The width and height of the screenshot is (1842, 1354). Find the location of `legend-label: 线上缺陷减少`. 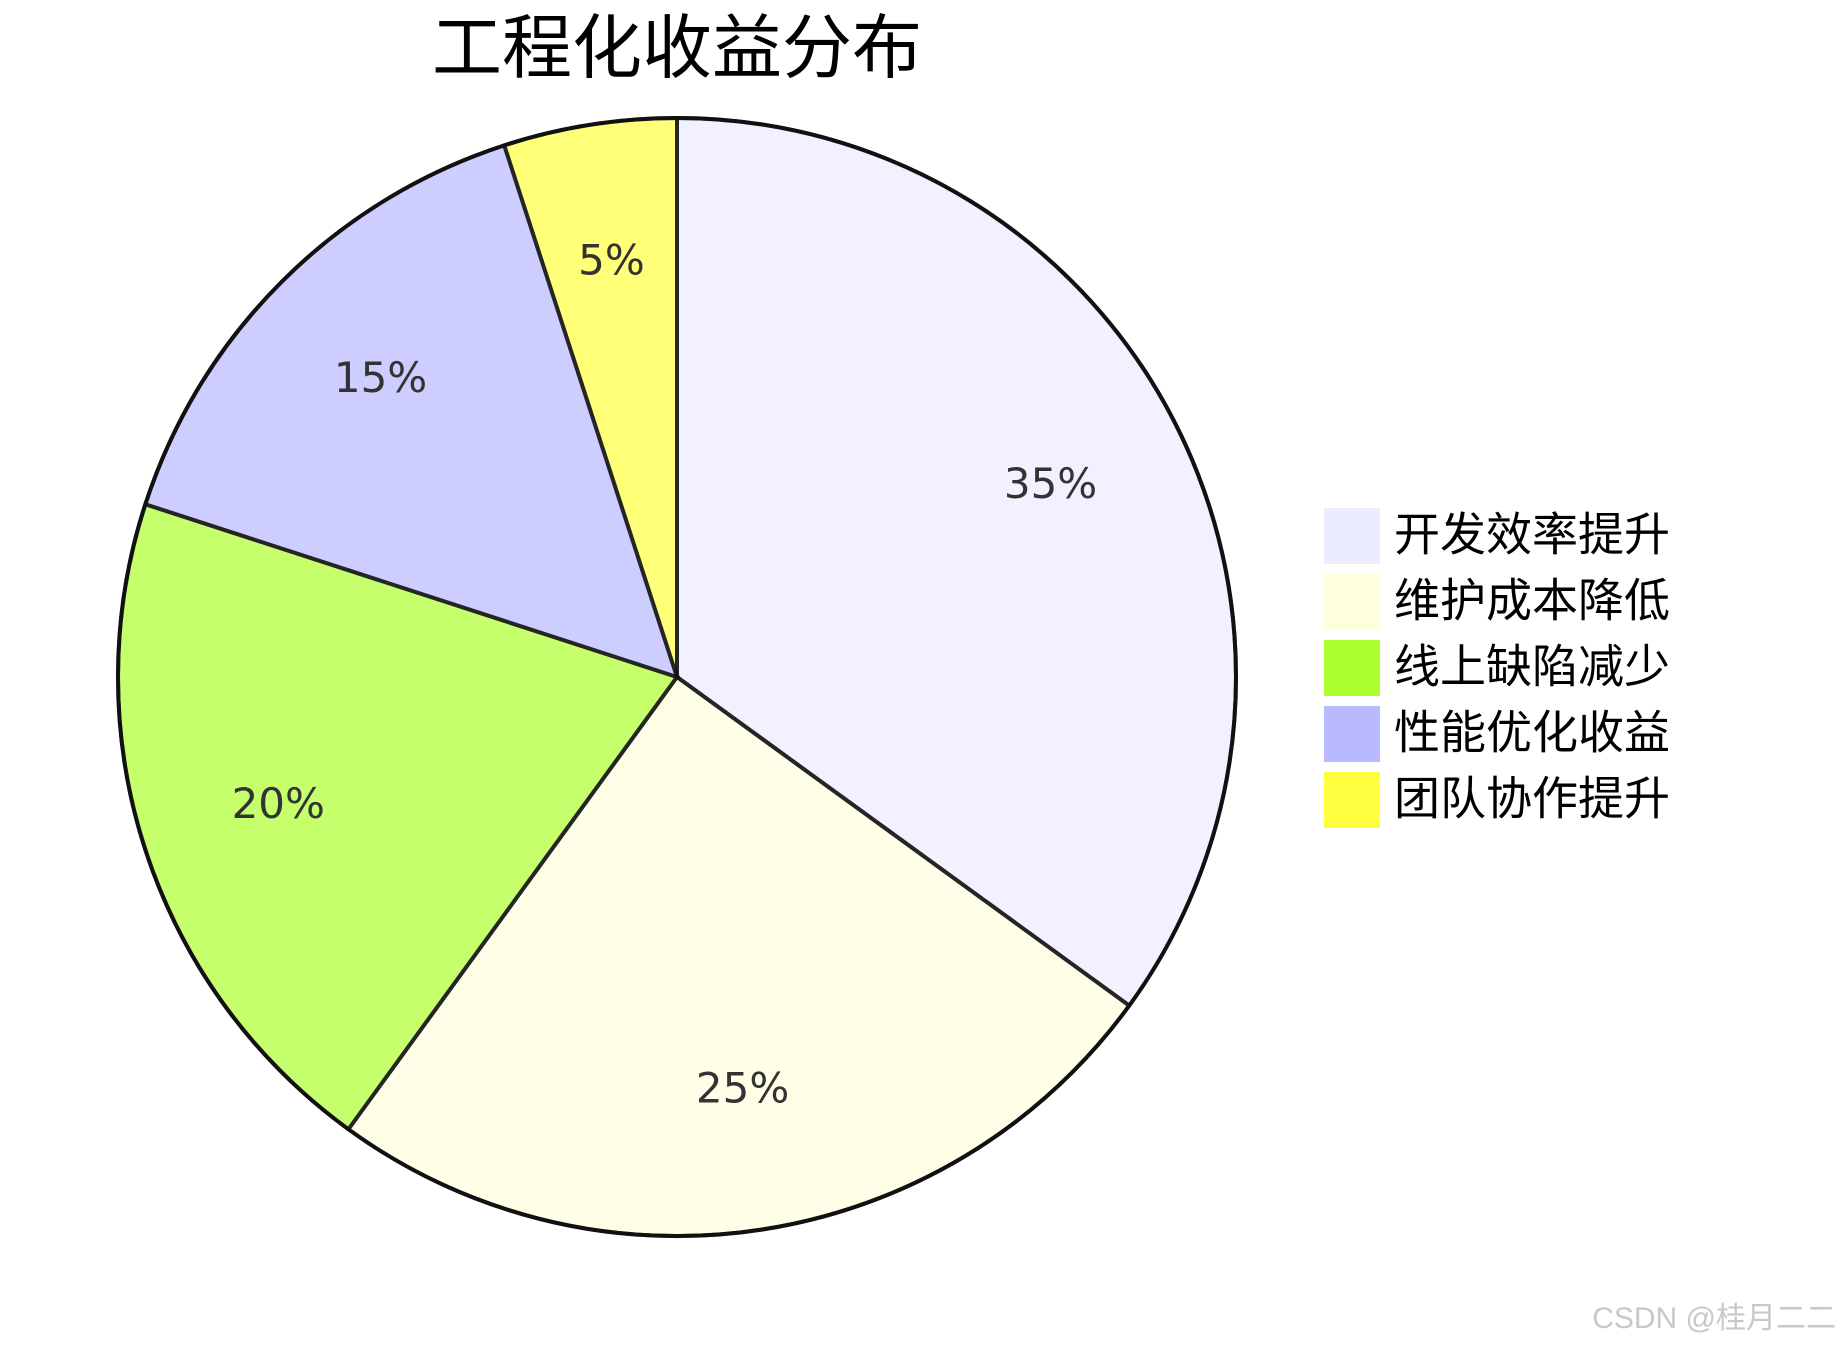

legend-label: 线上缺陷减少 is located at coordinates (1532, 667).